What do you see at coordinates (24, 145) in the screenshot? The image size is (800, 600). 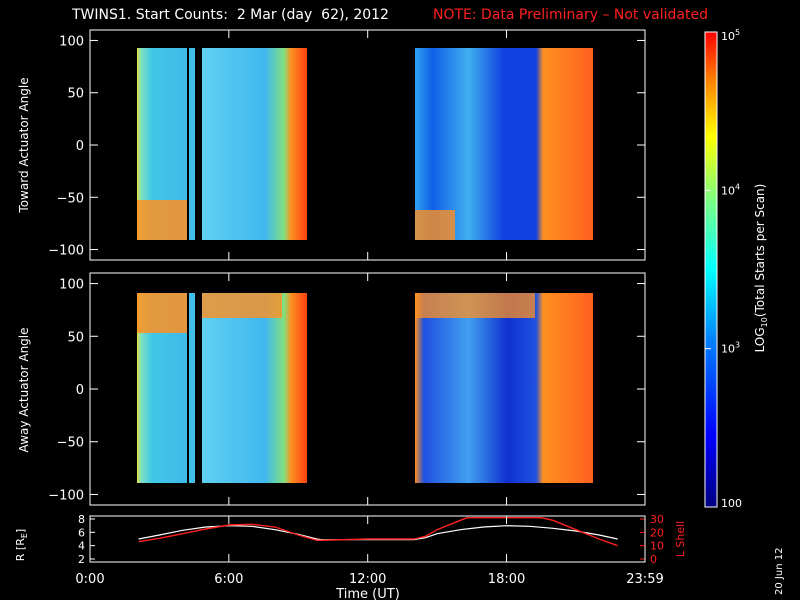 I see `toward-ylabel: Toward Actuator Angle` at bounding box center [24, 145].